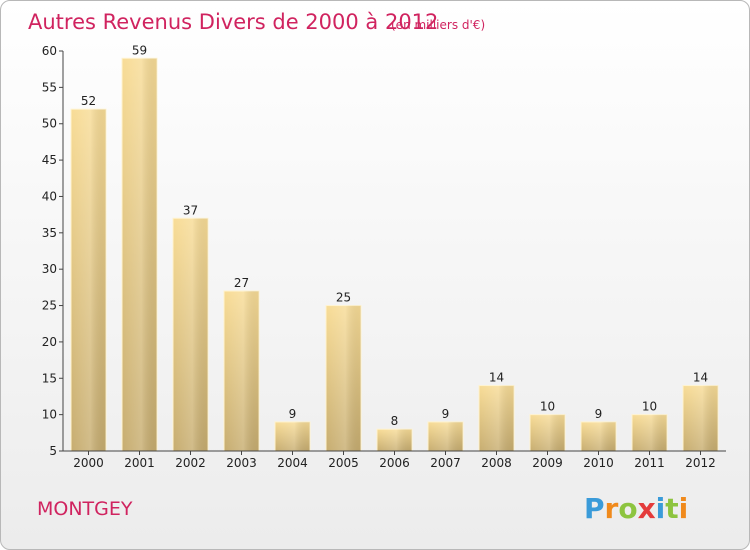 The image size is (750, 550). Describe the element at coordinates (139, 463) in the screenshot. I see `x-tick-label: 2001` at that location.